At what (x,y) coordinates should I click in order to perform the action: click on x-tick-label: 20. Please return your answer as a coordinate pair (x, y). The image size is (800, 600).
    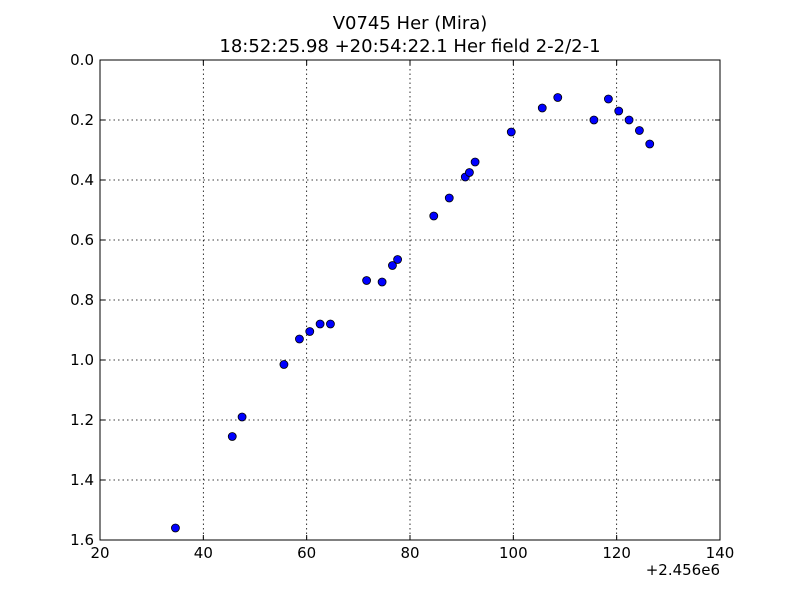
    Looking at the image, I should click on (99, 553).